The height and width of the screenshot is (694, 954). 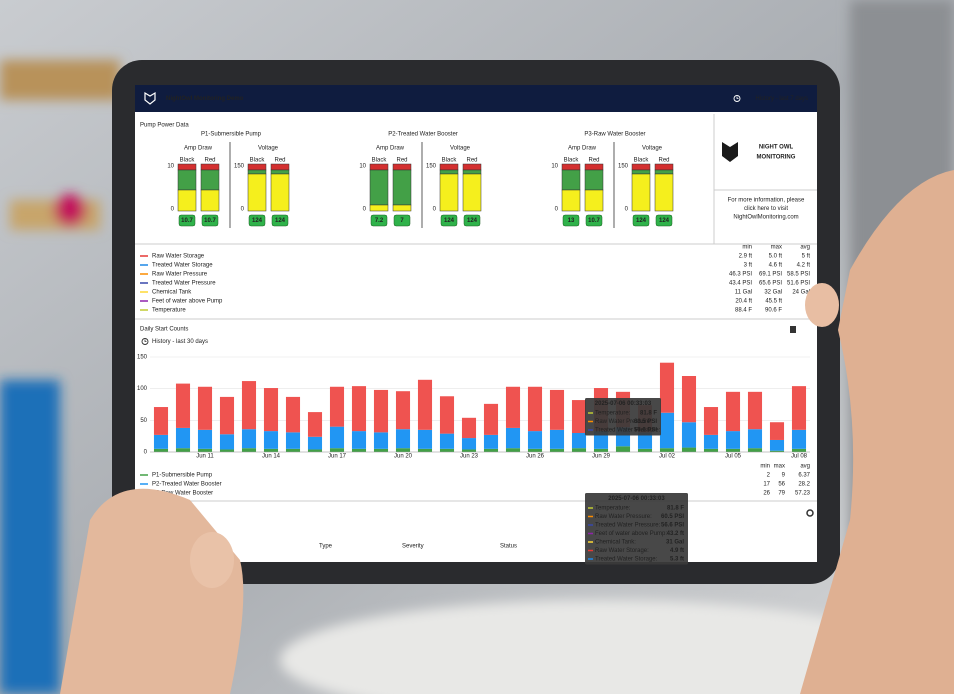 What do you see at coordinates (801, 293) in the screenshot?
I see `row-value: 24 Gal` at bounding box center [801, 293].